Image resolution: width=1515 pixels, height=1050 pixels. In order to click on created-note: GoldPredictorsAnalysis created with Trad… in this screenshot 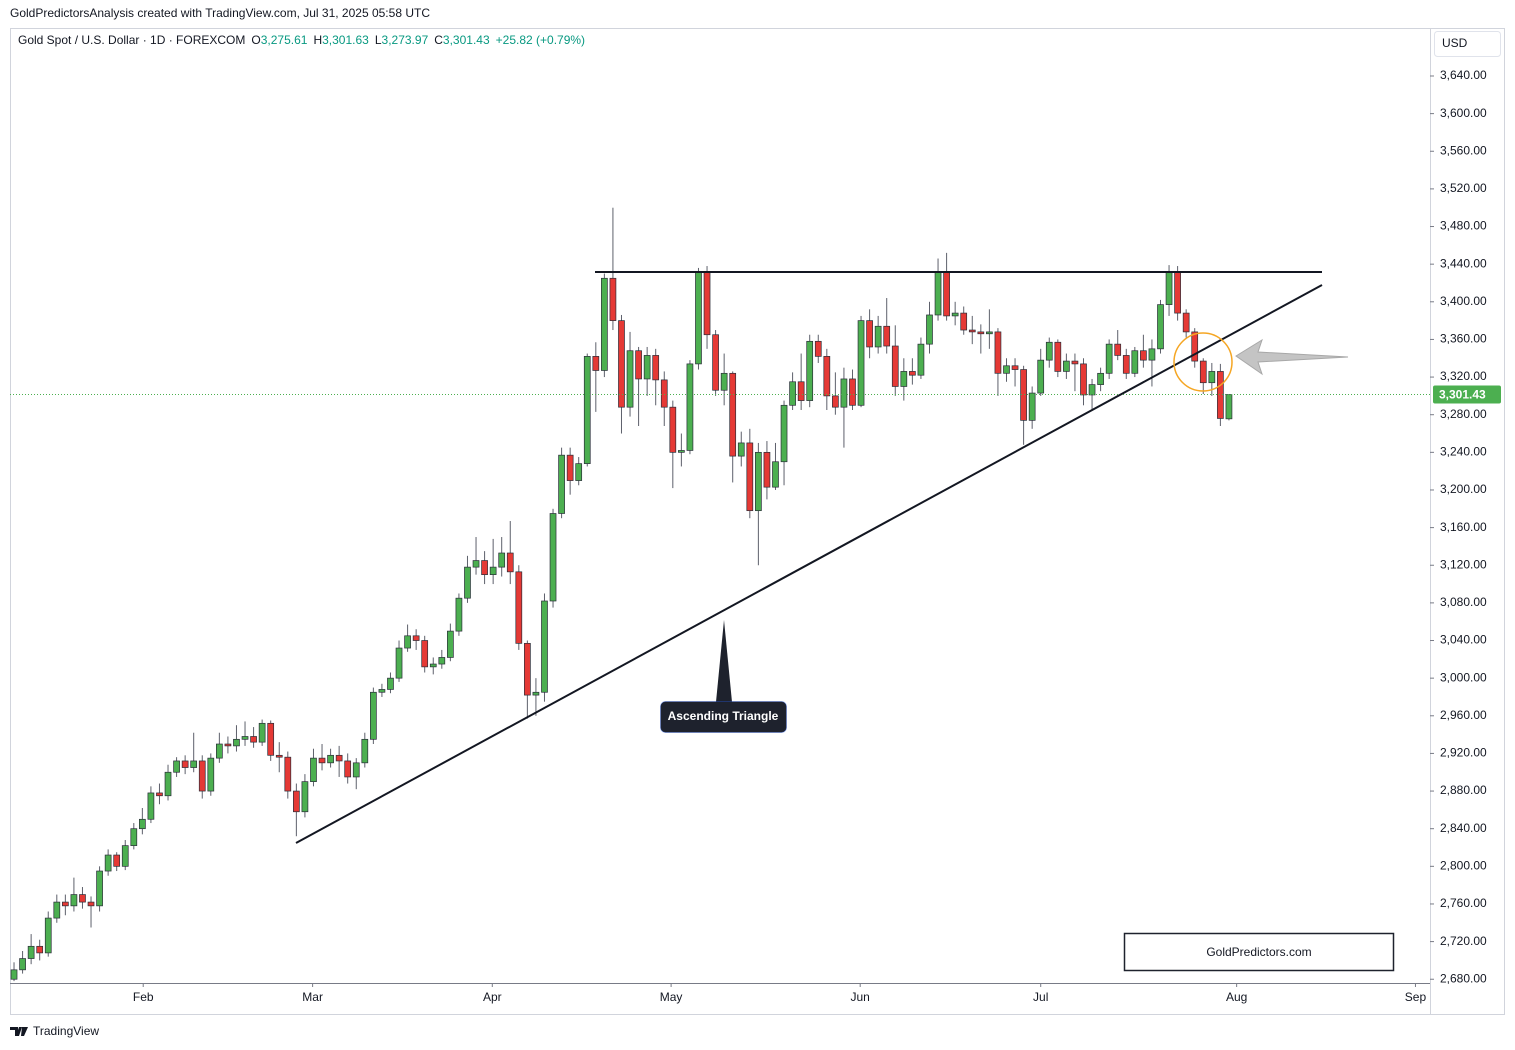, I will do `click(220, 13)`.